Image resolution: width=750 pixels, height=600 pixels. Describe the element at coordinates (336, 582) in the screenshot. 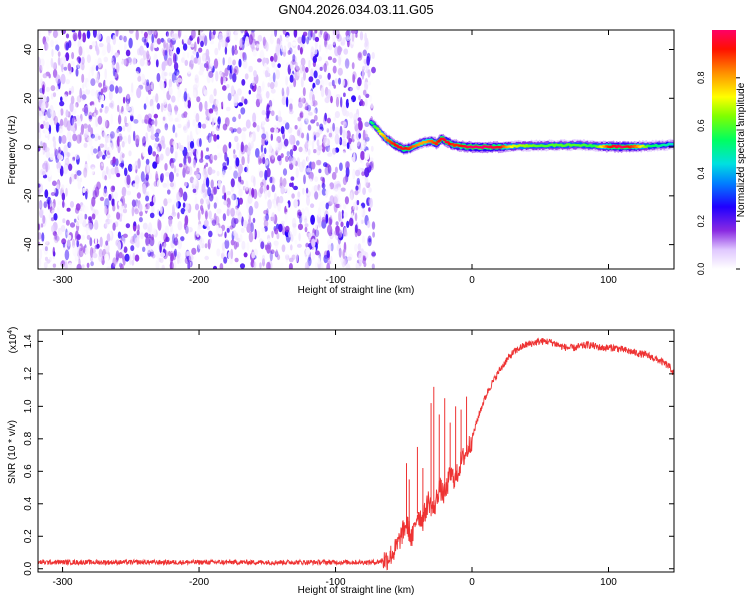

I see `x-tick-label: -100` at that location.